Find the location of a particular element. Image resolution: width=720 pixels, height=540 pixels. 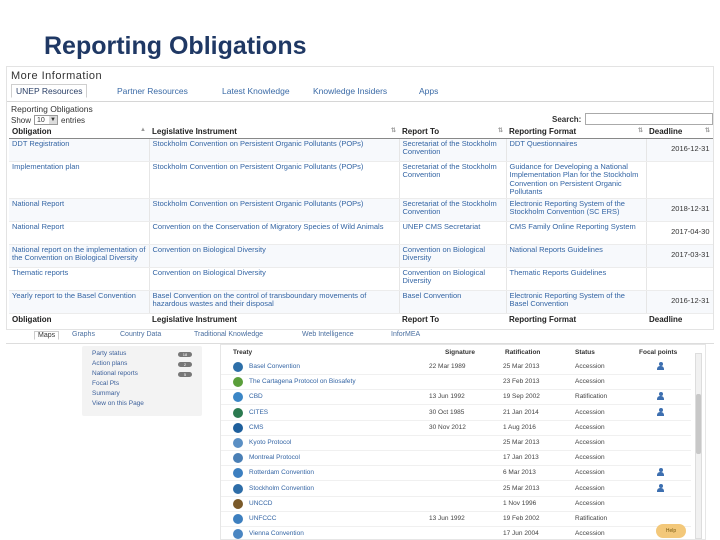

column-header-obligation: Obligation ▲ is located at coordinates (79, 132).